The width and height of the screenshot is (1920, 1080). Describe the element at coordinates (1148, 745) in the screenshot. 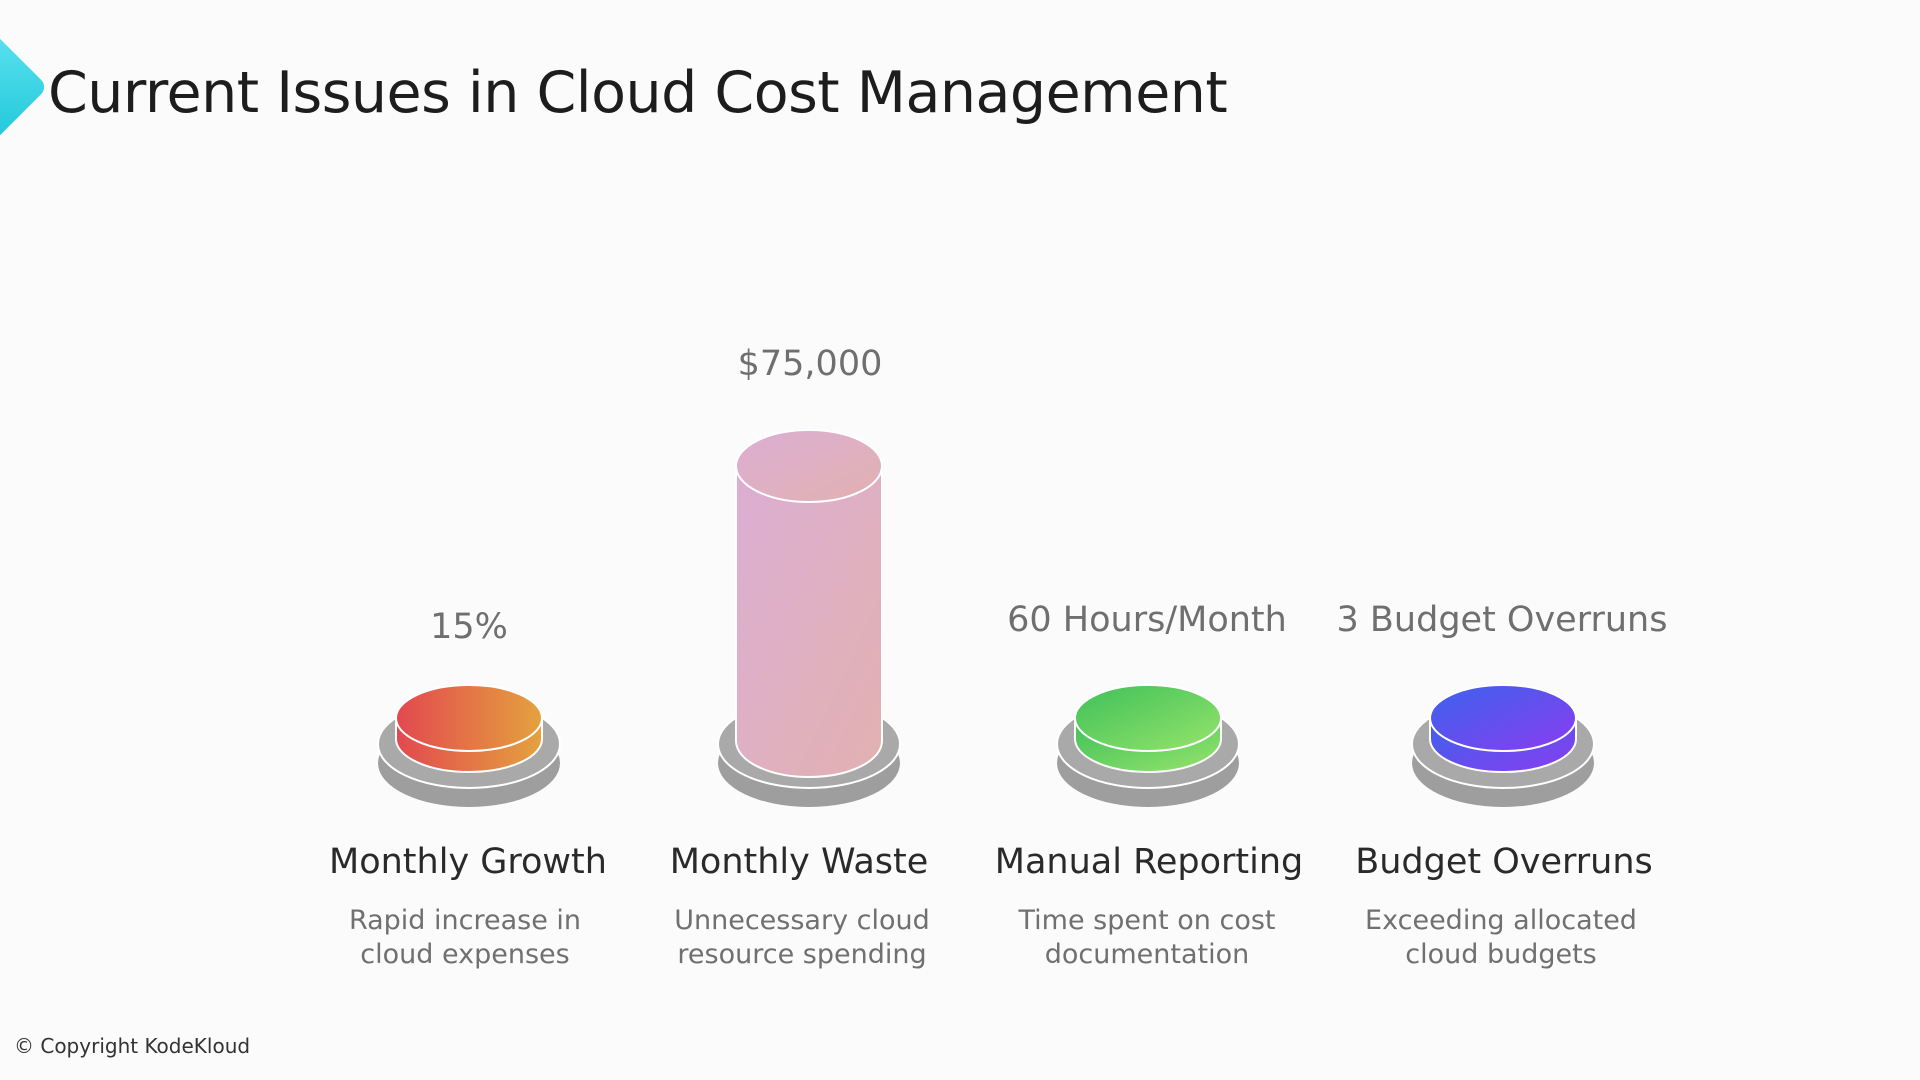

I see `reporting-cylinder` at that location.